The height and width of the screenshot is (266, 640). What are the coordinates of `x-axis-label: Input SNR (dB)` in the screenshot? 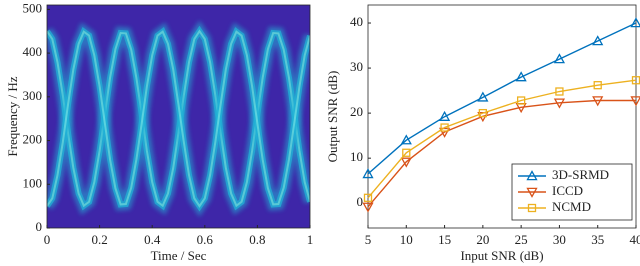 It's located at (501, 255).